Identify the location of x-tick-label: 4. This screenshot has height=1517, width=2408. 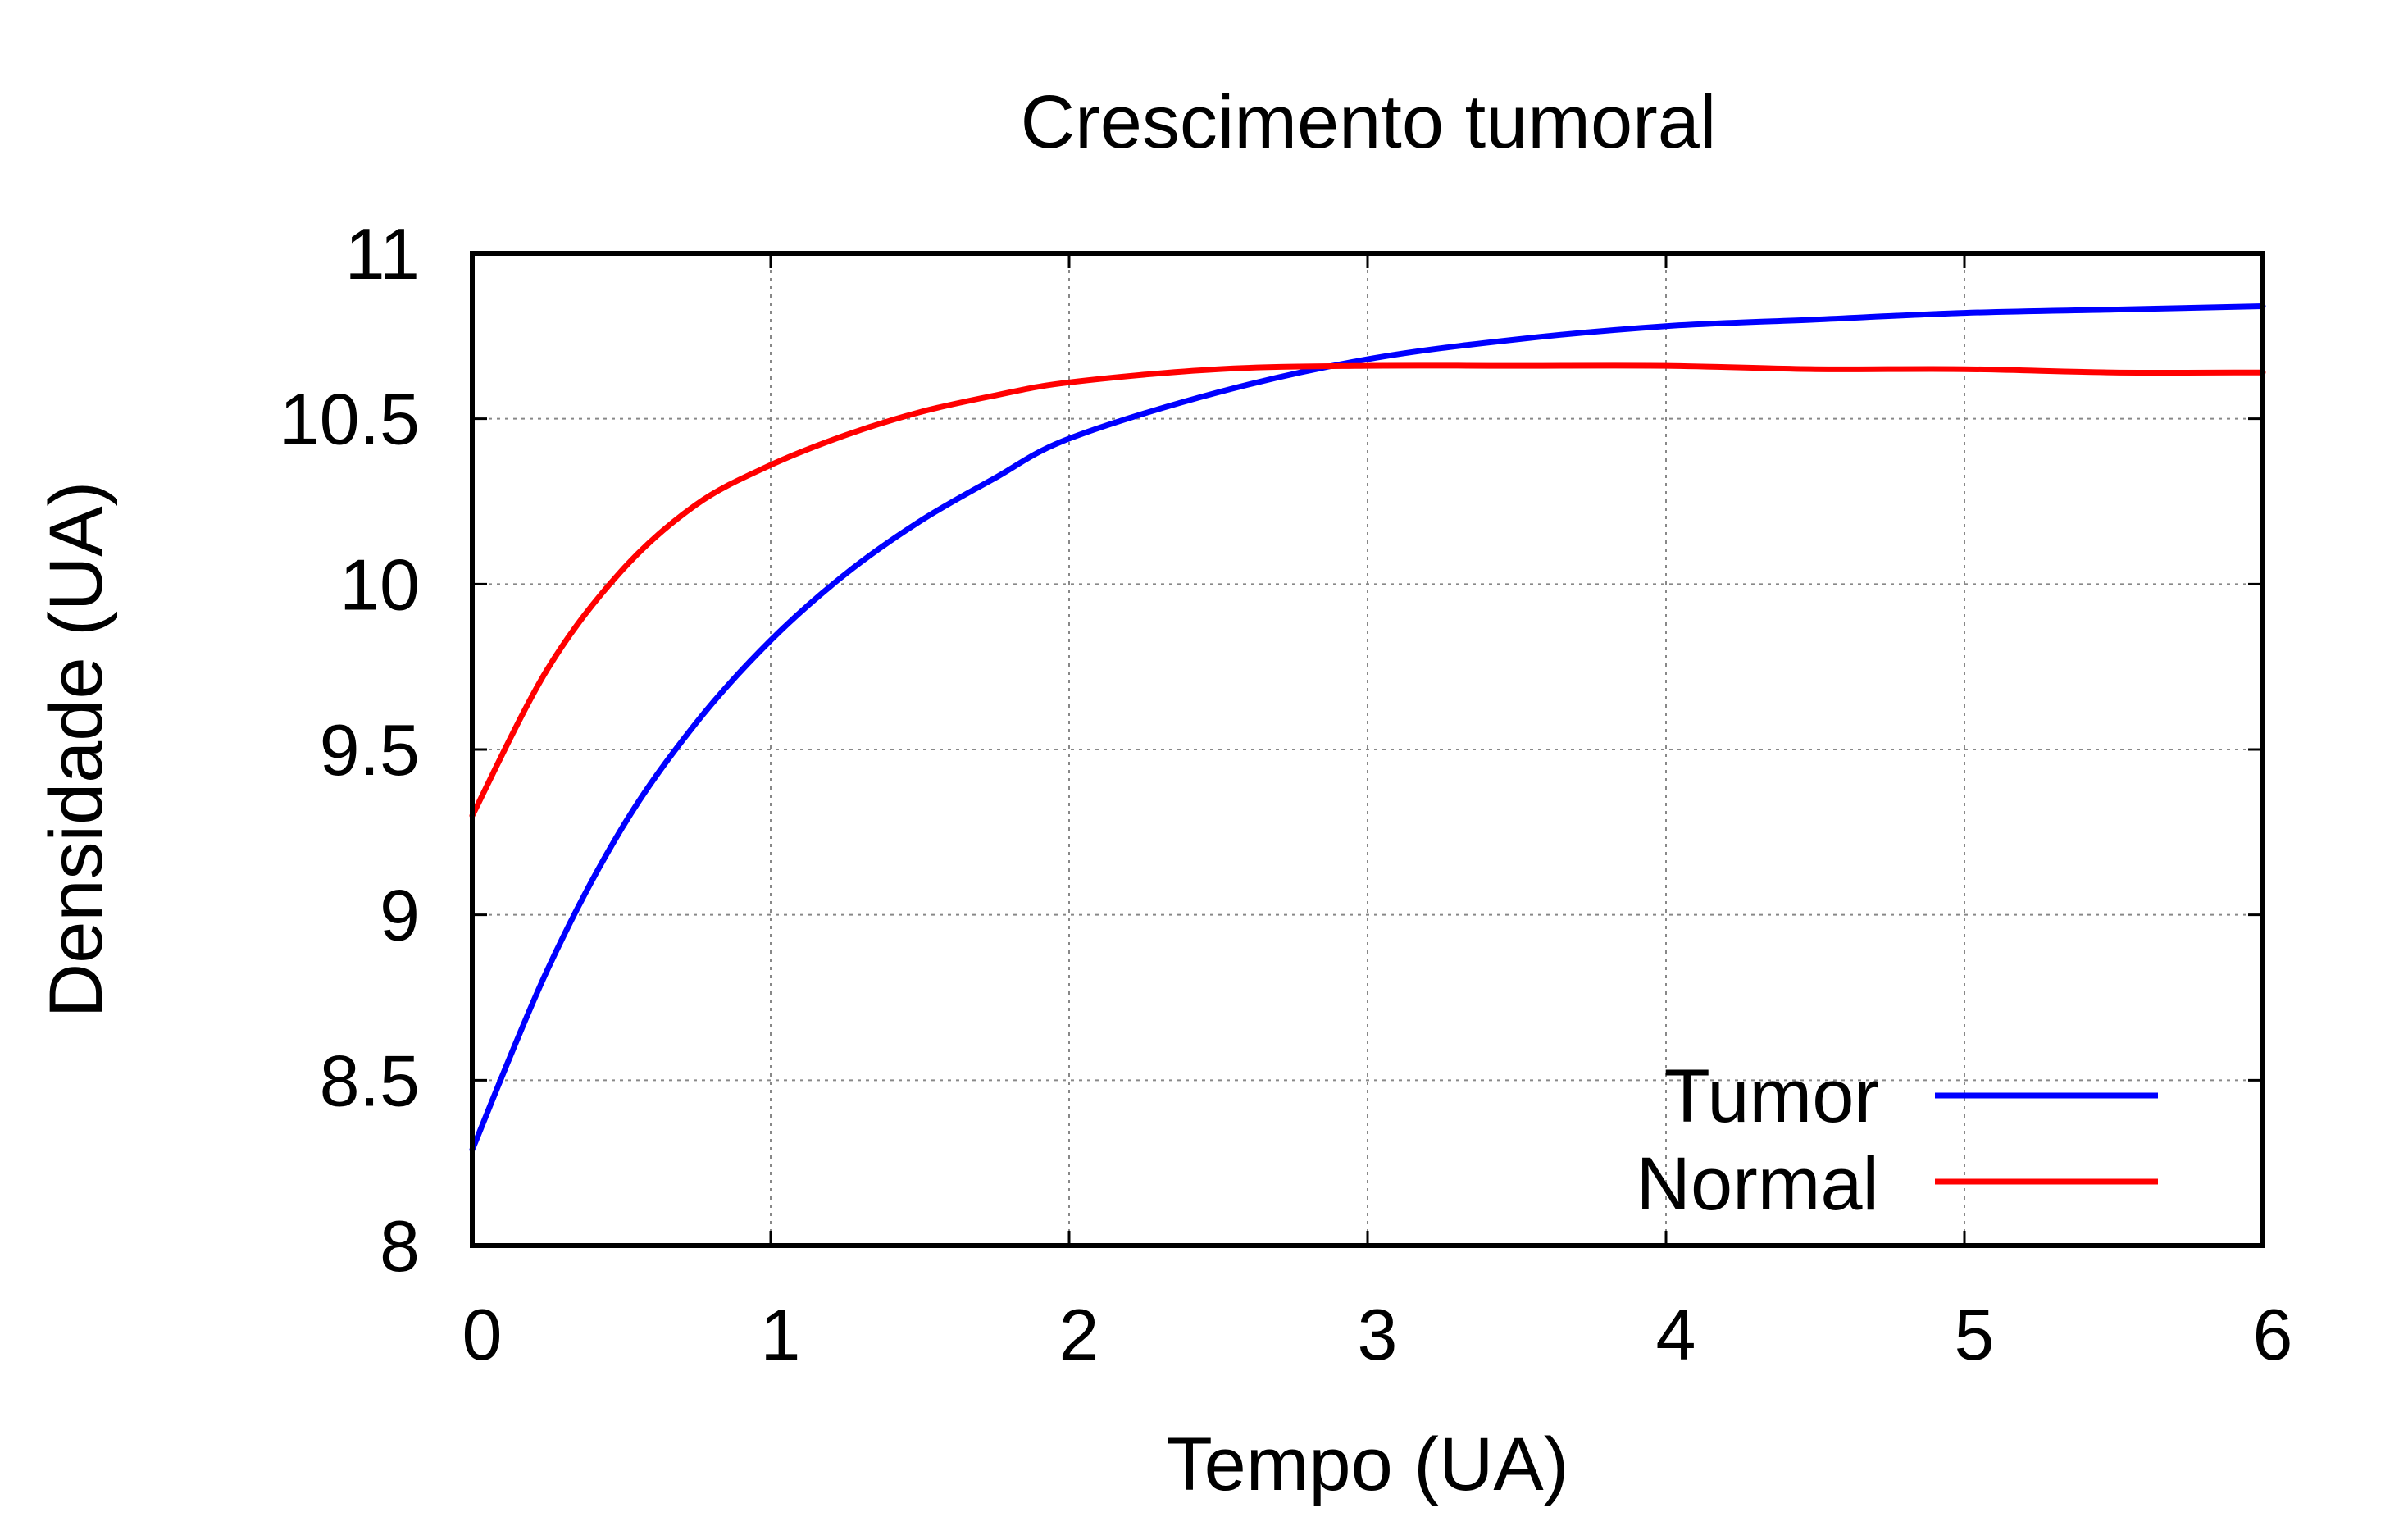
(1676, 1334).